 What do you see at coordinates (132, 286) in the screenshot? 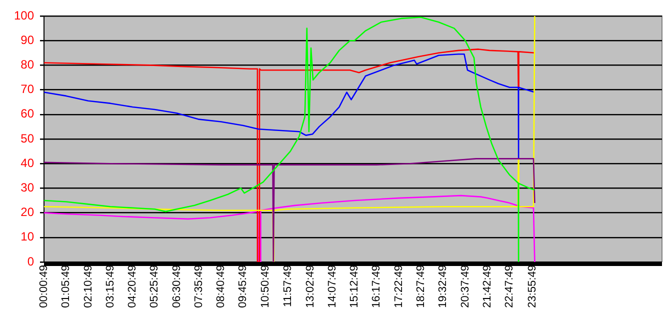
I see `x-tick-label: 04:20:49` at bounding box center [132, 286].